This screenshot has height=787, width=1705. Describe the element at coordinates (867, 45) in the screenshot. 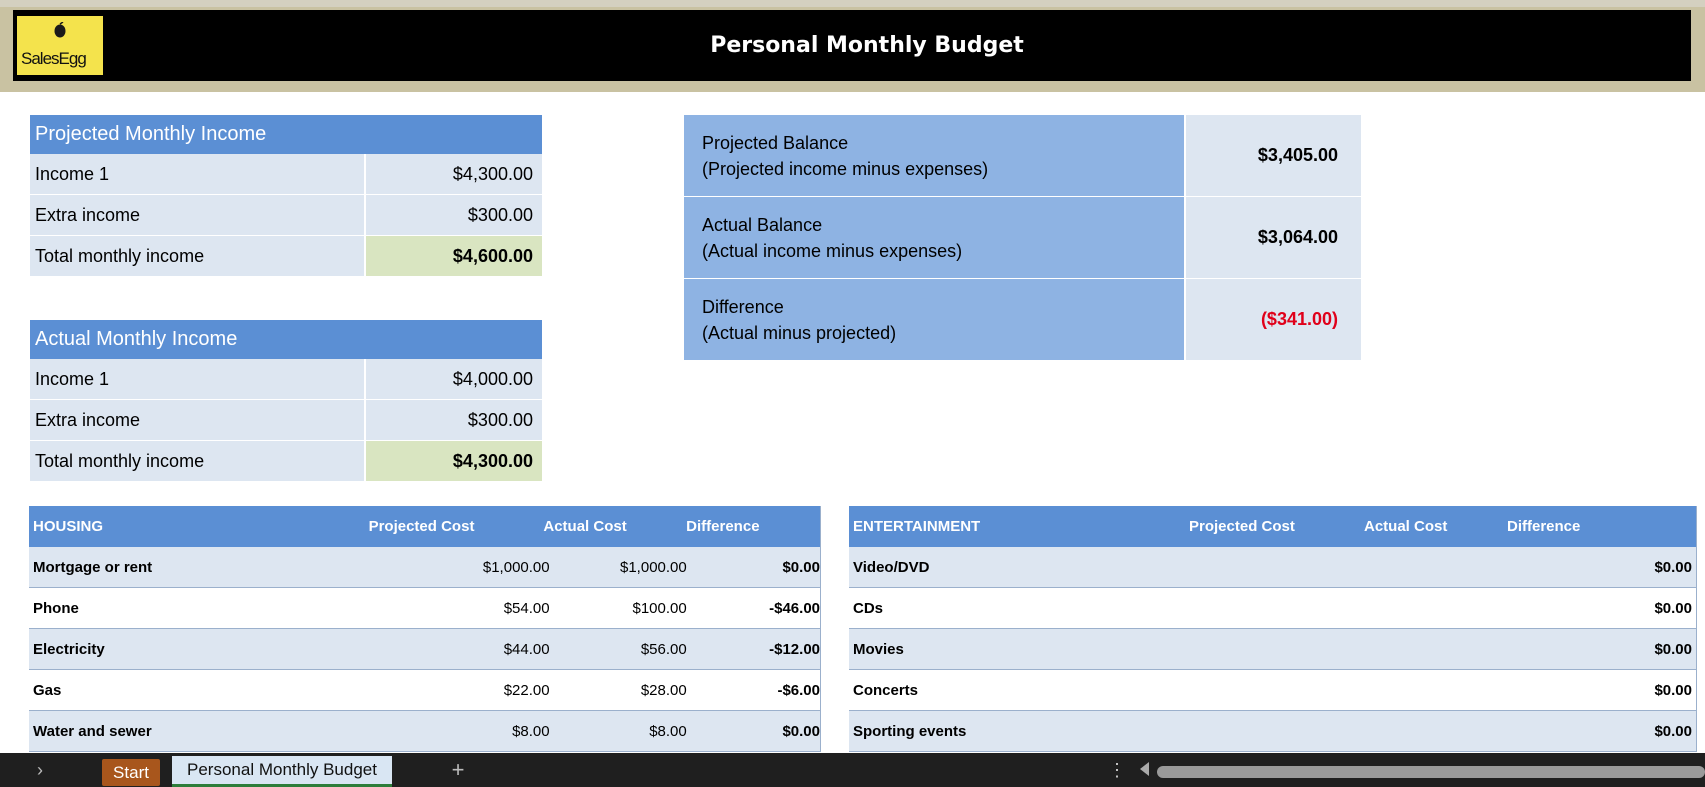

I see `page-title: Personal Monthly Budget` at that location.